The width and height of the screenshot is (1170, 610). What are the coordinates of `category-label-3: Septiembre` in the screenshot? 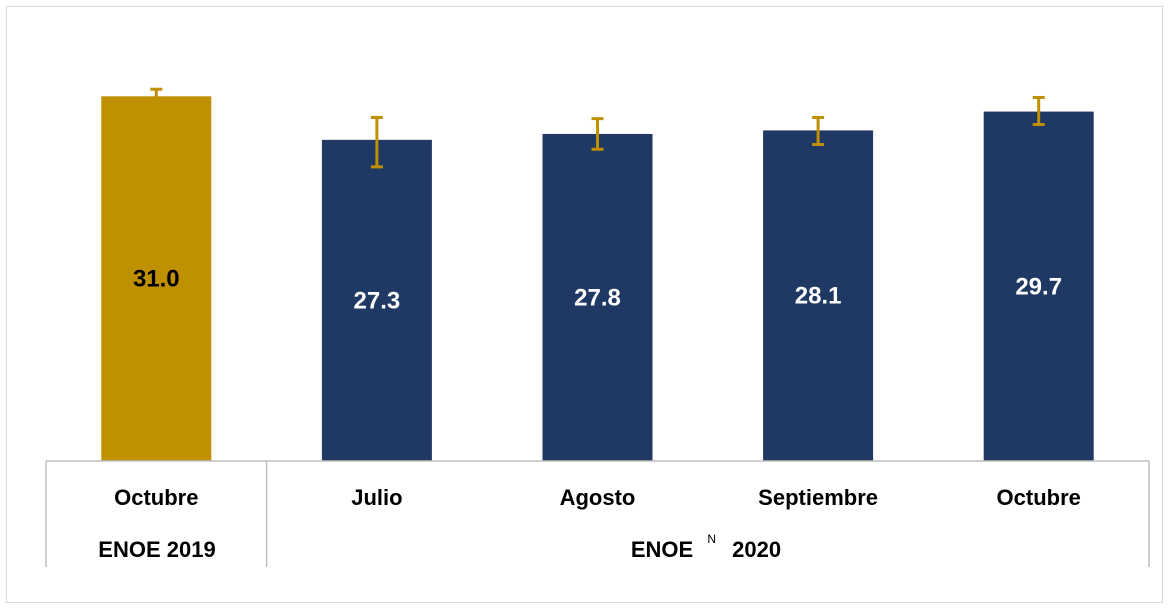 It's located at (818, 497).